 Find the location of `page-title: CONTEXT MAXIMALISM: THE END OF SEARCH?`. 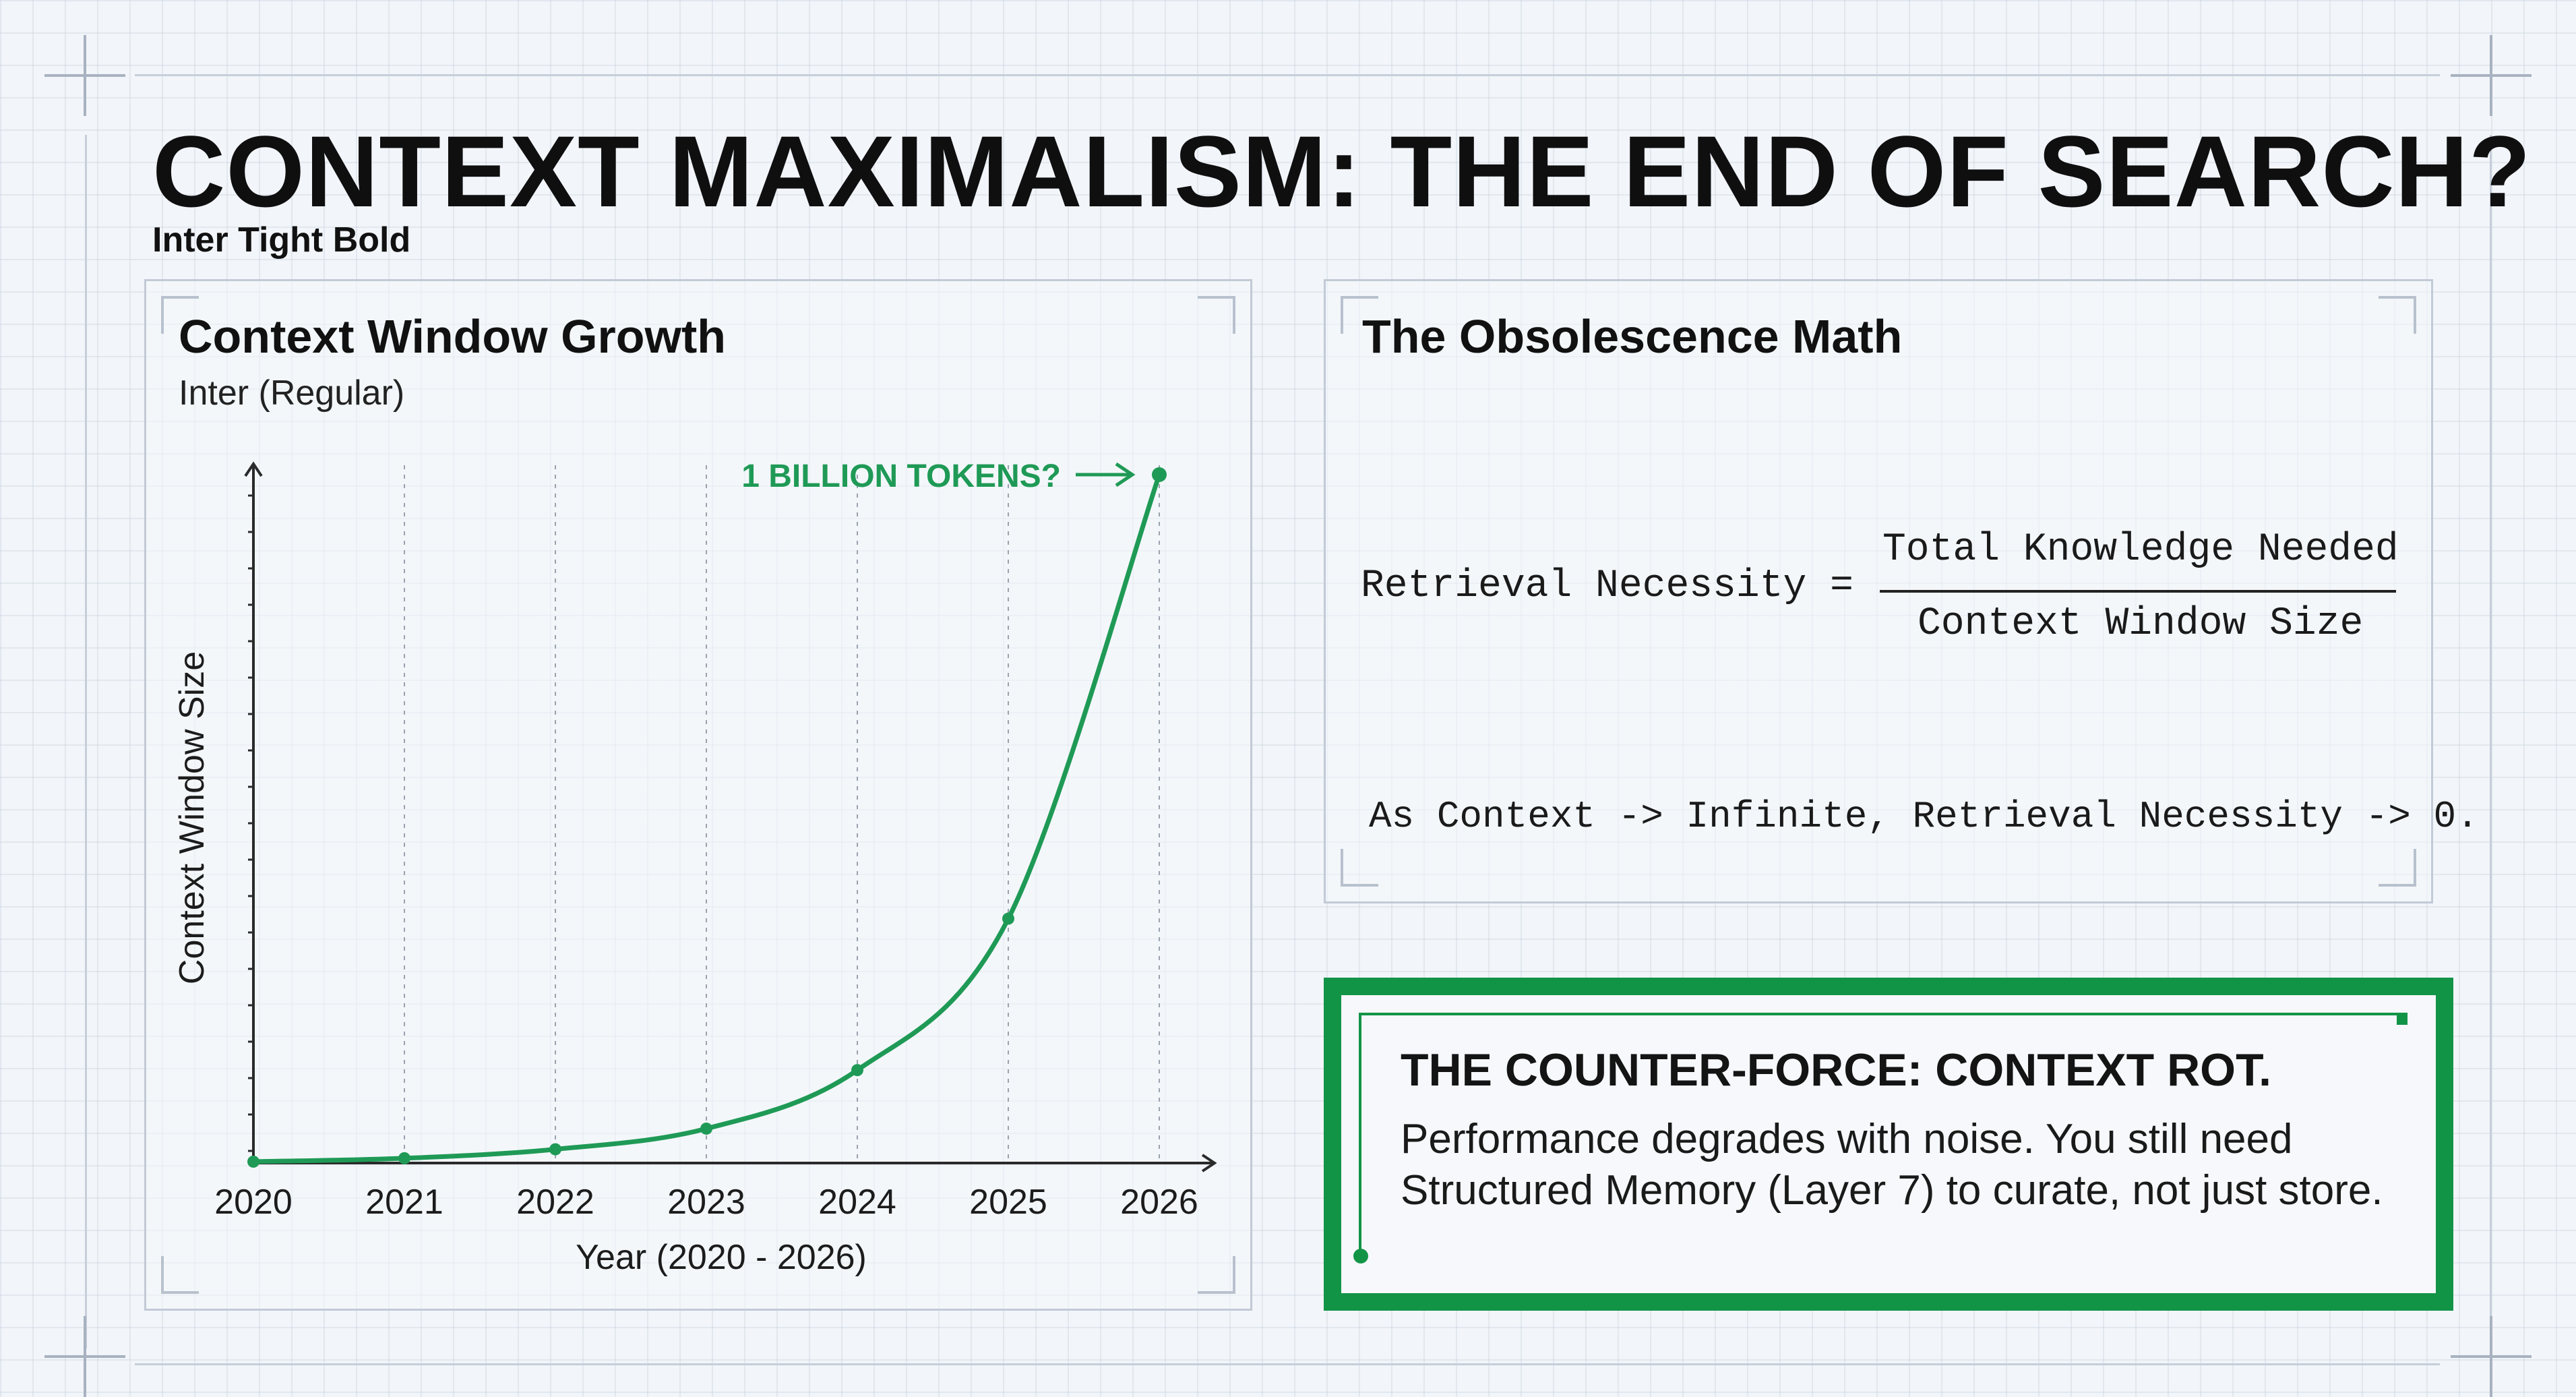

page-title: CONTEXT MAXIMALISM: THE END OF SEARCH? is located at coordinates (1342, 171).